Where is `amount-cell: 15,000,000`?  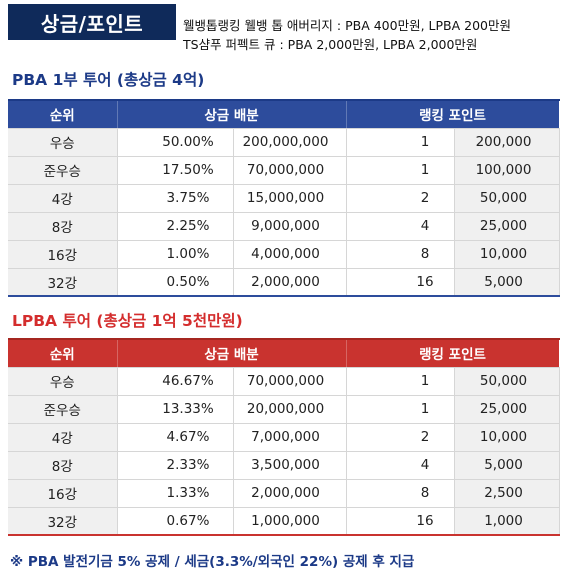 amount-cell: 15,000,000 is located at coordinates (290, 198).